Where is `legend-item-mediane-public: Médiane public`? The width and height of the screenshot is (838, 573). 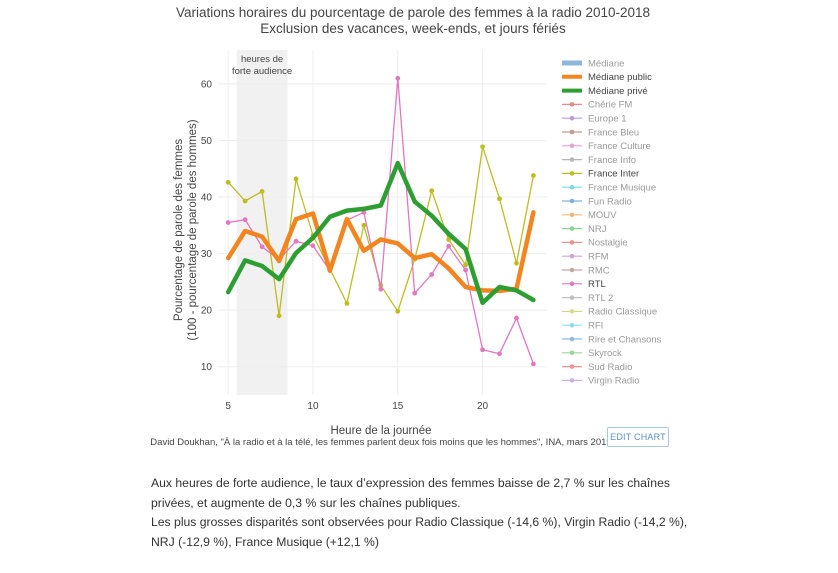
legend-item-mediane-public: Médiane public is located at coordinates (607, 77).